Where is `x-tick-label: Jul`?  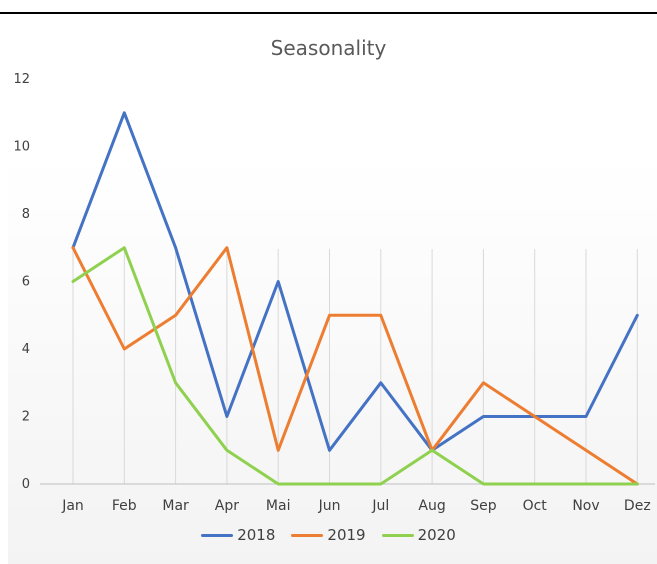
x-tick-label: Jul is located at coordinates (380, 506).